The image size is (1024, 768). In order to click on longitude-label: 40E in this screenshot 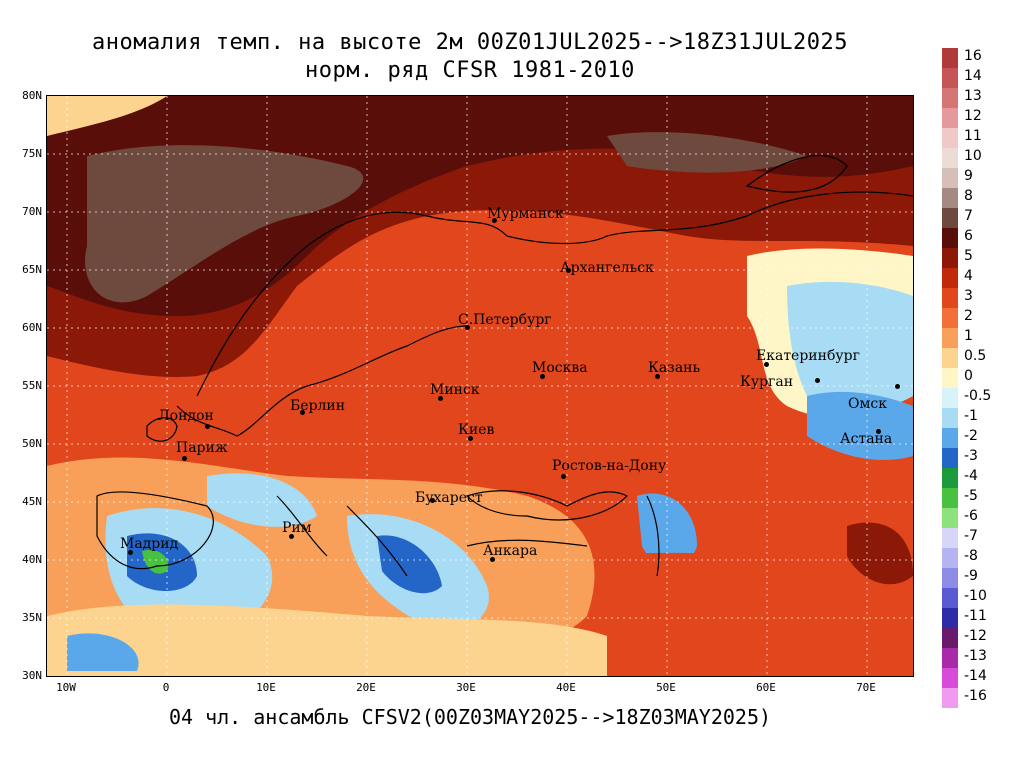, I will do `click(566, 687)`.